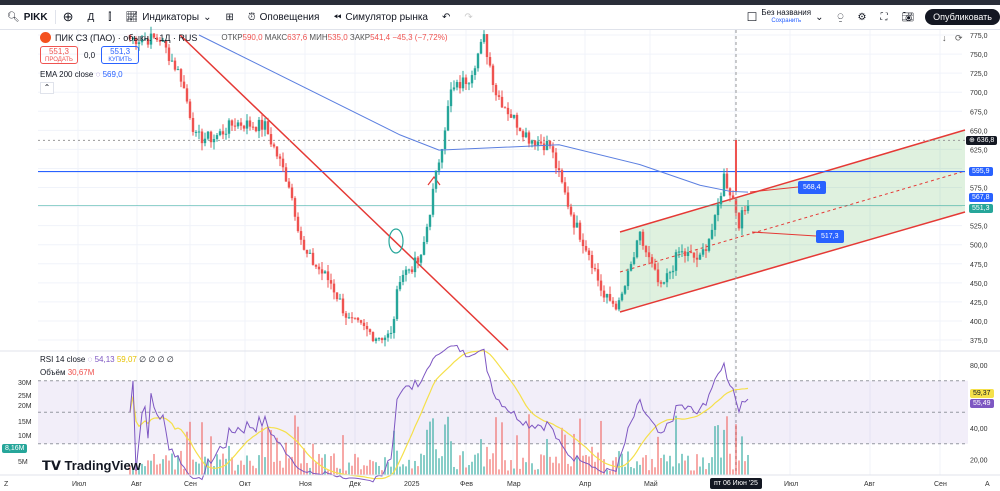  I want to click on symbol-search-button: 🔍︎ PIKK, so click(27, 17).